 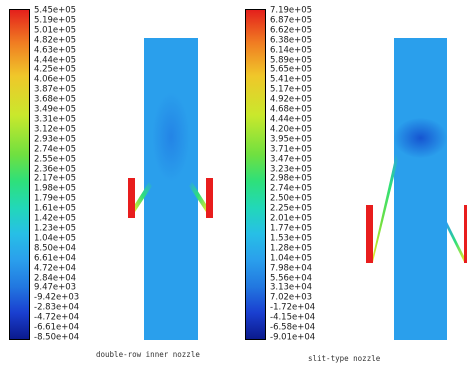 I want to click on jet-right-b, so click(x=455, y=242).